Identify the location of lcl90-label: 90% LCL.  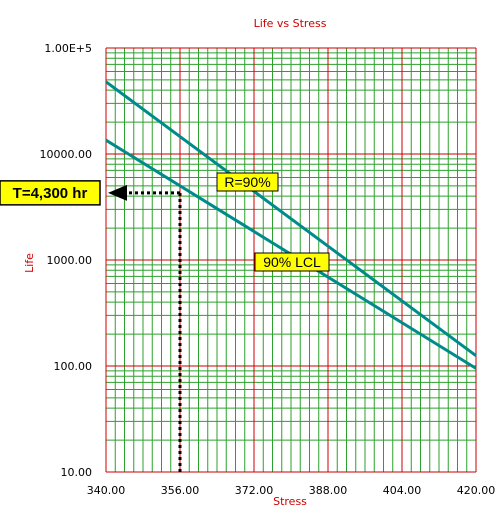
(292, 262).